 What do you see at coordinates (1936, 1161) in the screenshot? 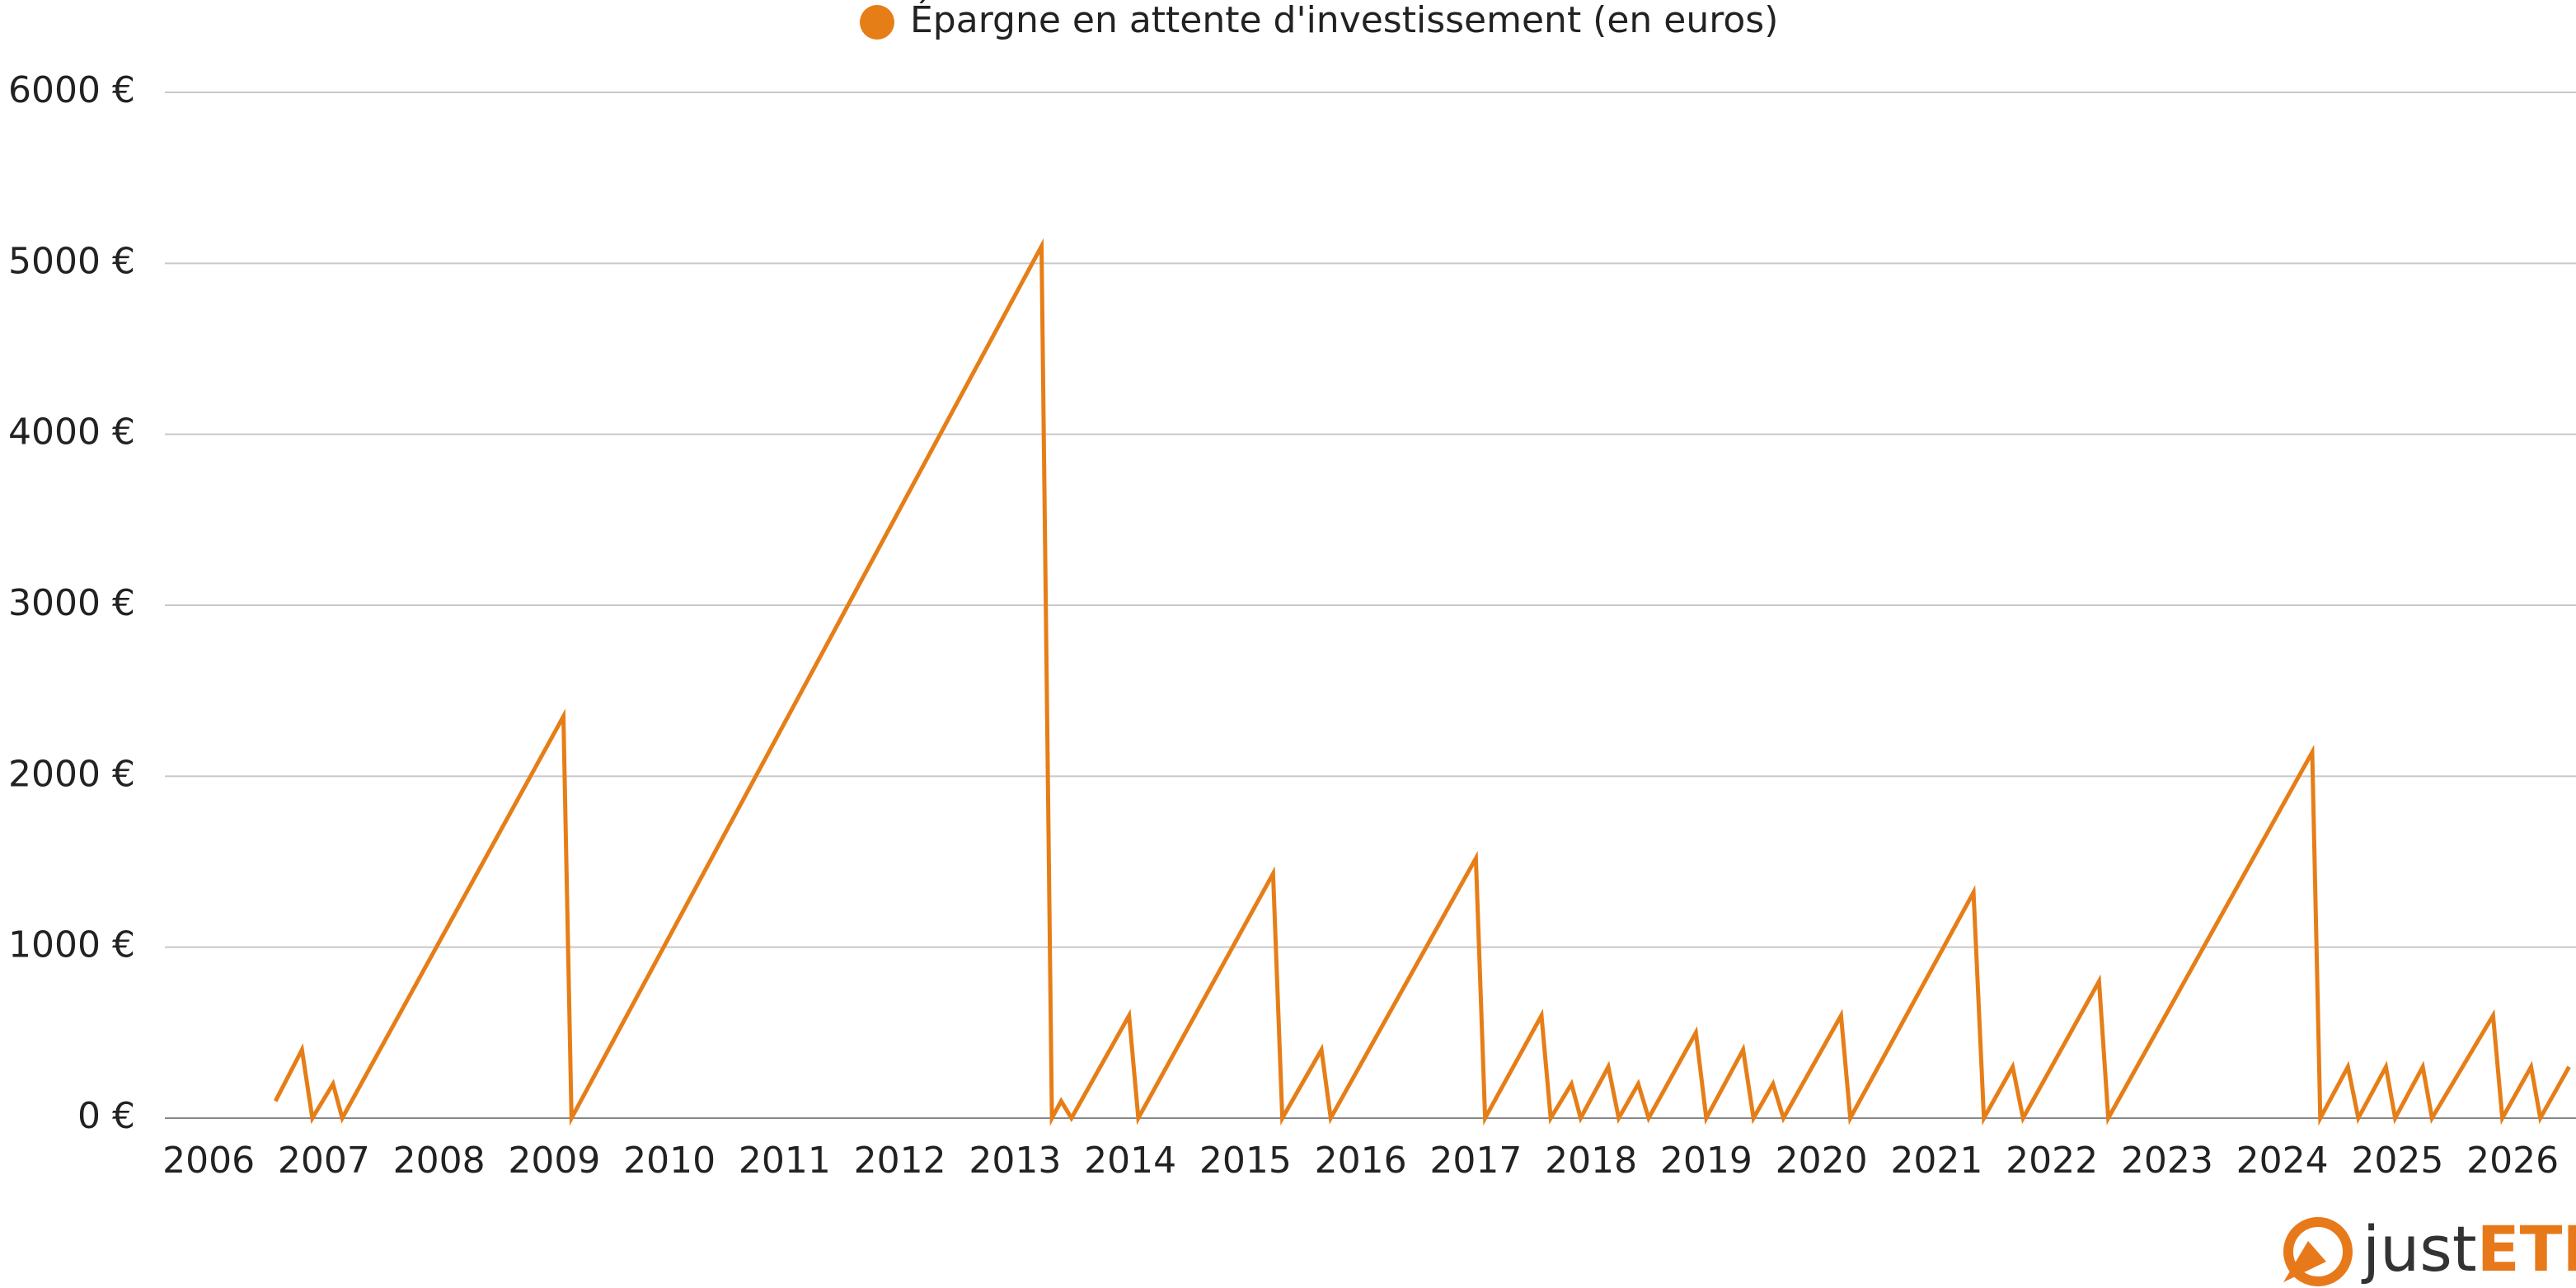
I see `x-tick-label: 2021` at bounding box center [1936, 1161].